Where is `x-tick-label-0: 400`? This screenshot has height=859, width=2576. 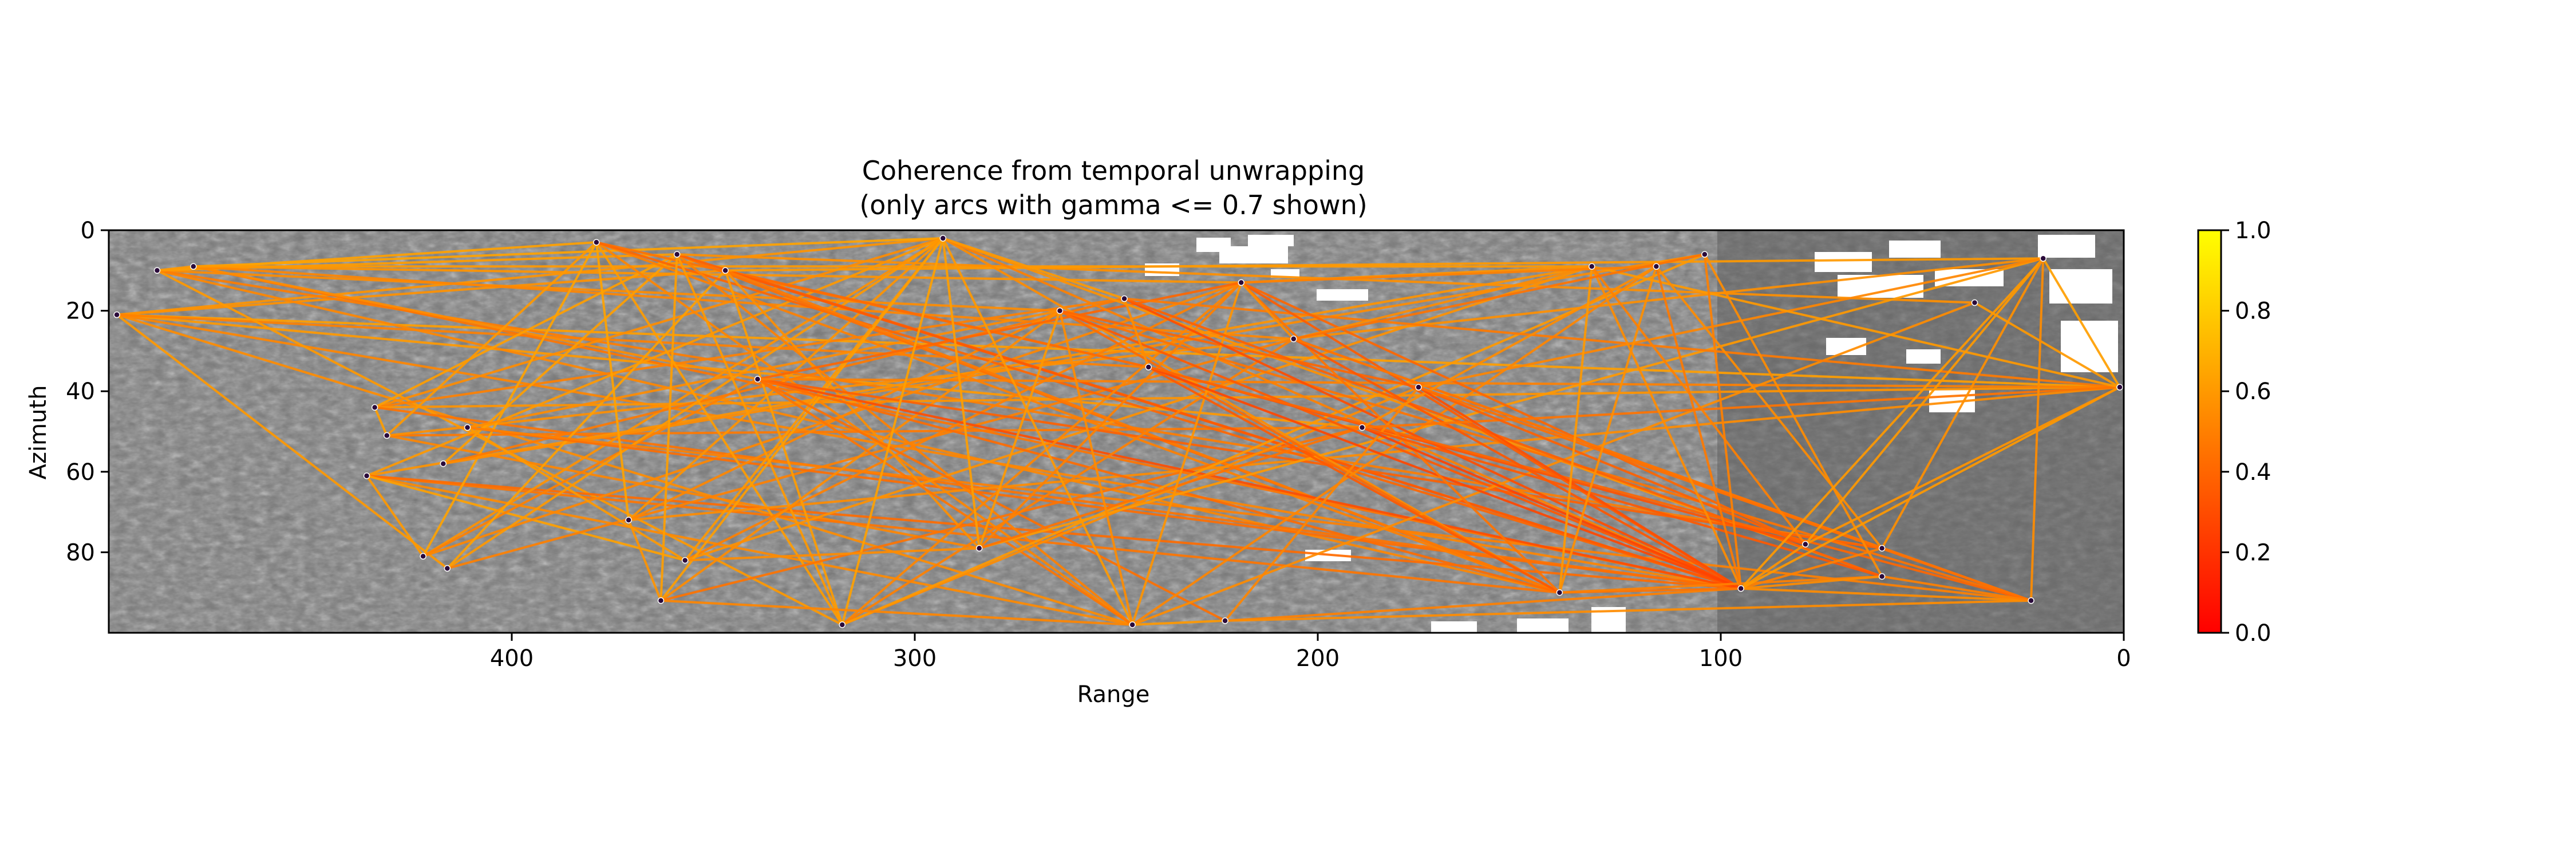 x-tick-label-0: 400 is located at coordinates (512, 658).